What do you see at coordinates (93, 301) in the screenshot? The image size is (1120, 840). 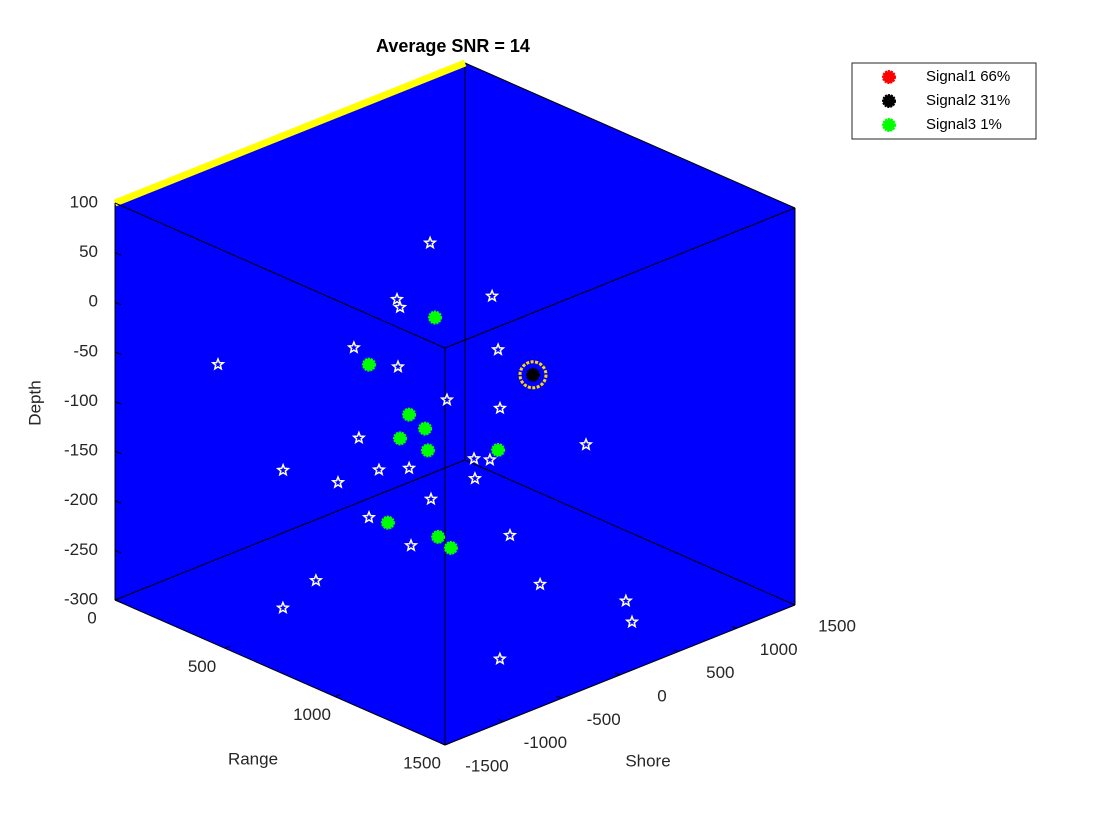 I see `z-tick-label: 0` at bounding box center [93, 301].